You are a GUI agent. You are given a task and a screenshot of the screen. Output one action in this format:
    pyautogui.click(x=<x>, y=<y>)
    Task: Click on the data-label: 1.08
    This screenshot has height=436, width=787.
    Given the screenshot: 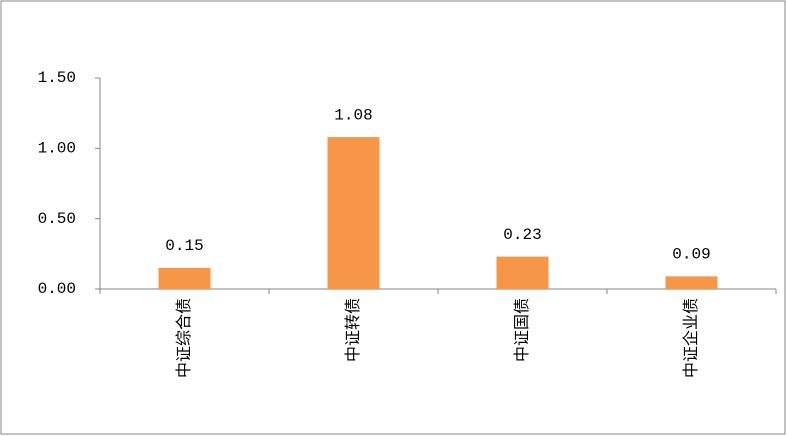 What is the action you would take?
    pyautogui.click(x=353, y=115)
    